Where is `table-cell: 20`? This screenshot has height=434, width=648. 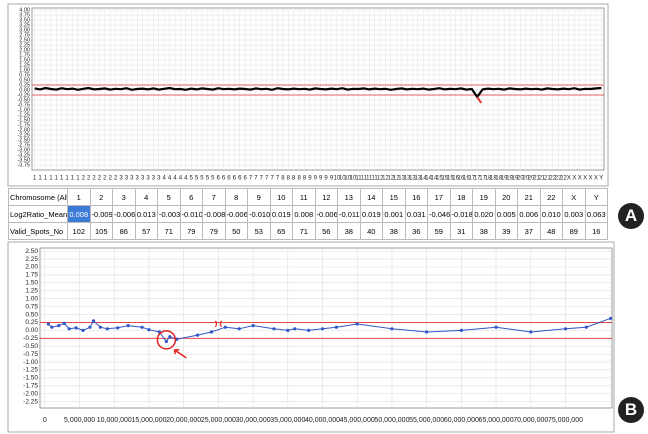
table-cell: 20 is located at coordinates (506, 197).